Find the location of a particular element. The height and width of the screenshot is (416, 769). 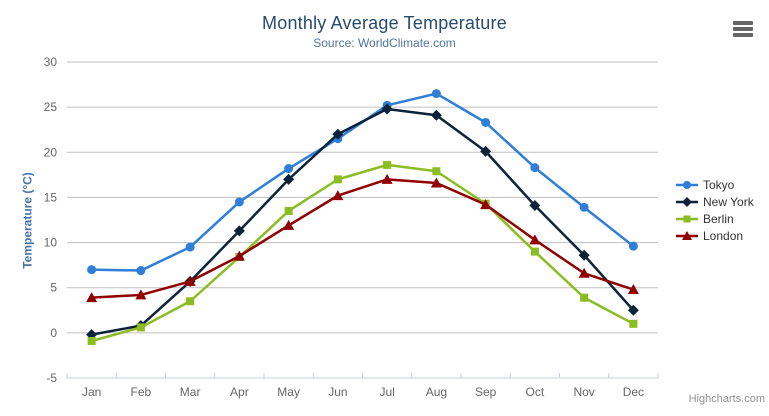

chart-title: Monthly Average Temperature is located at coordinates (384, 23).